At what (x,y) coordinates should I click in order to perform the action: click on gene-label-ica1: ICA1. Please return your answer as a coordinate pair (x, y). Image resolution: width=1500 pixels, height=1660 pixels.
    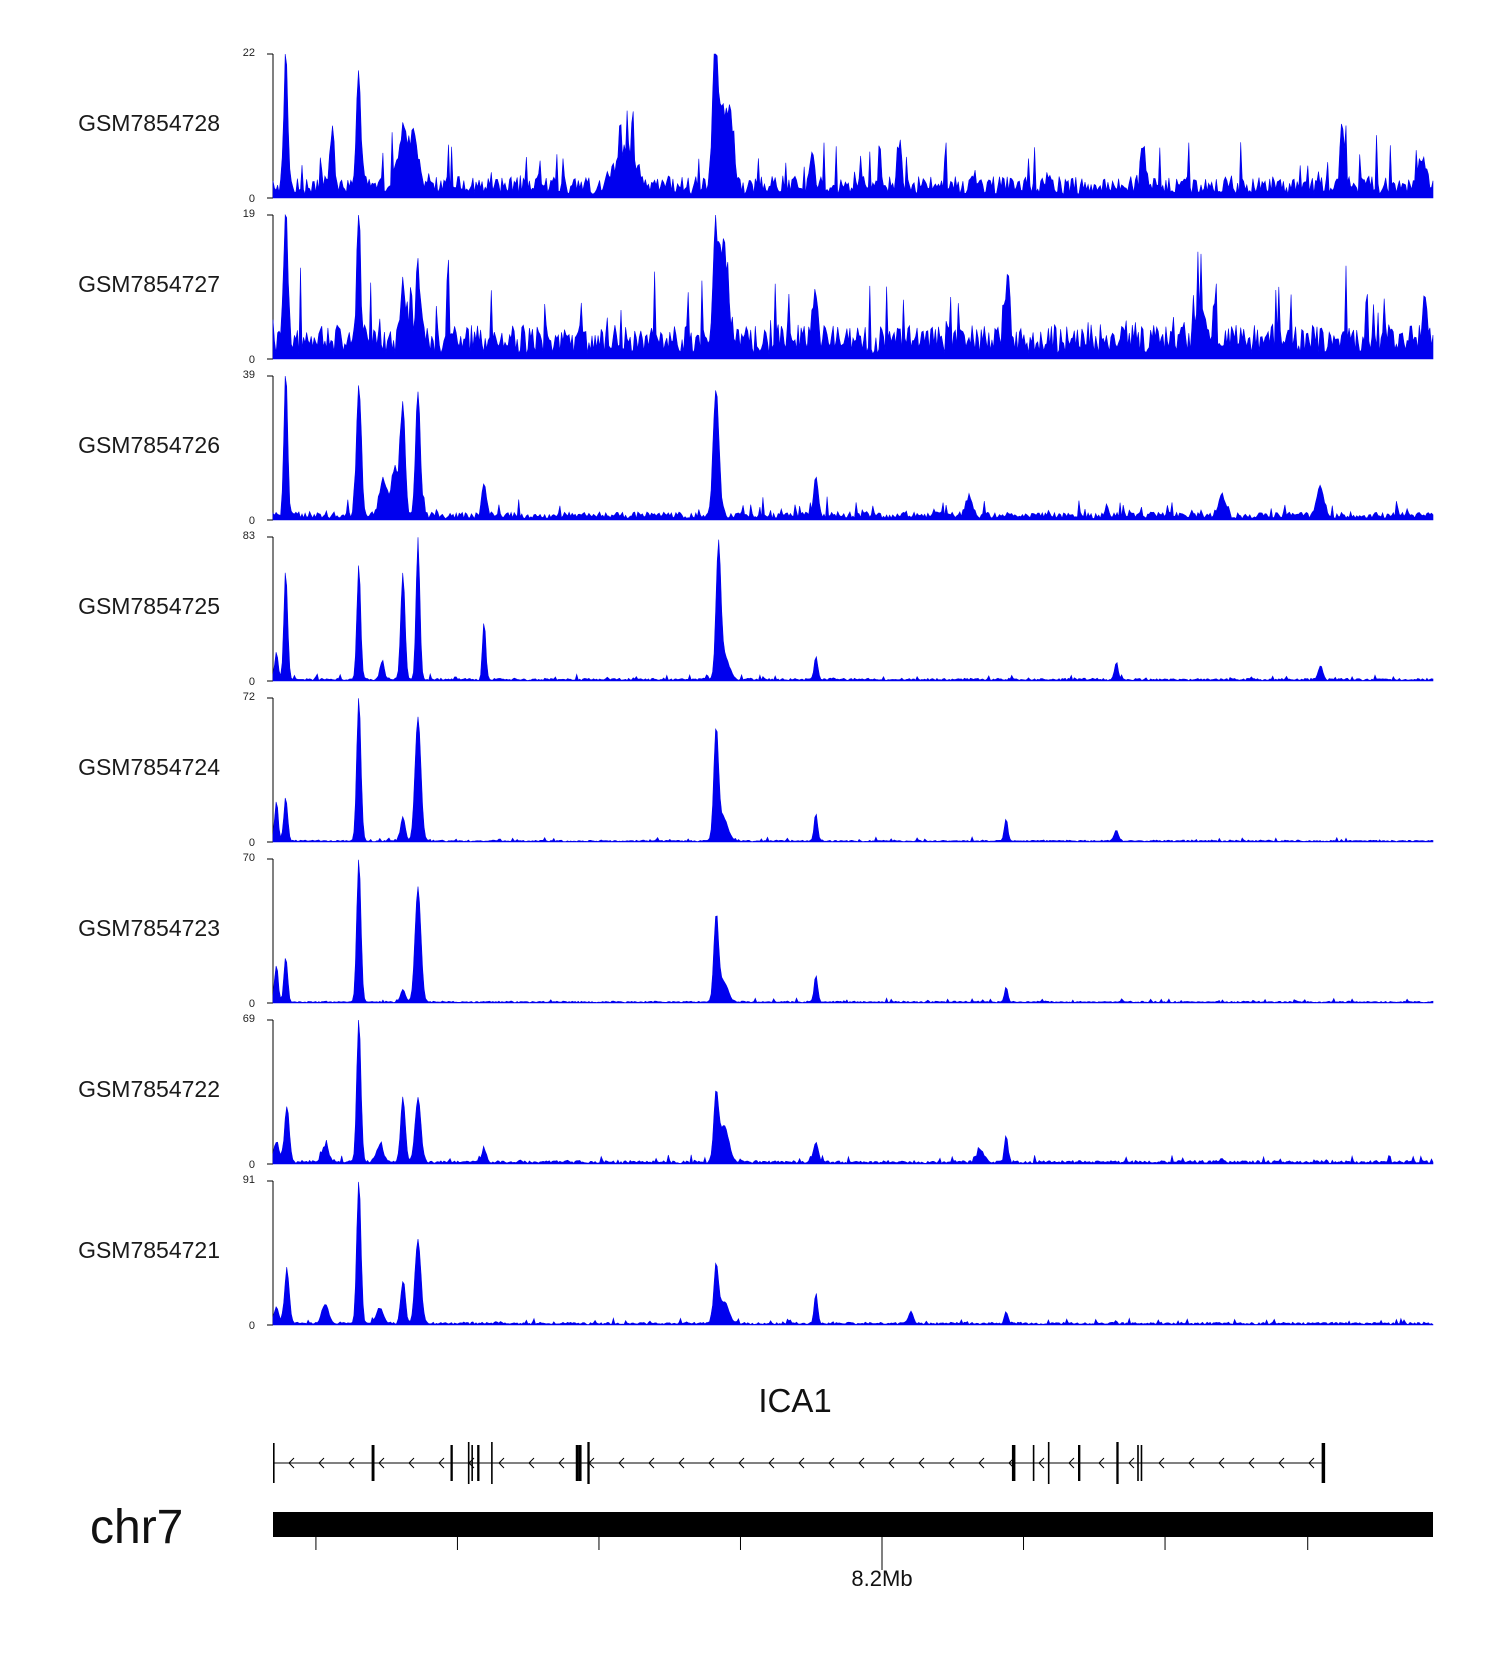
    Looking at the image, I should click on (794, 1400).